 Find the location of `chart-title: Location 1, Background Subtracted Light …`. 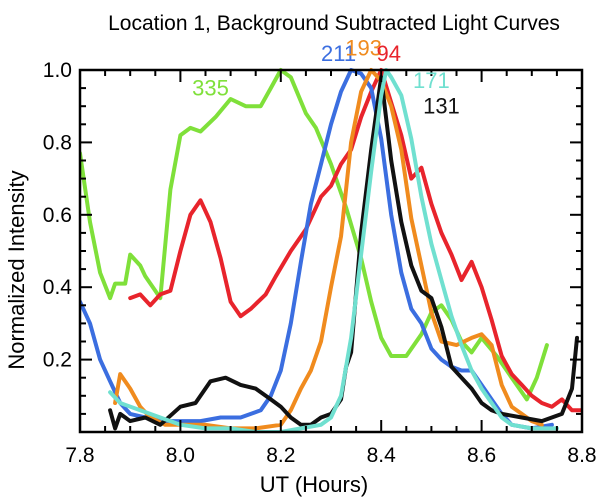

chart-title: Location 1, Background Subtracted Light … is located at coordinates (334, 23).